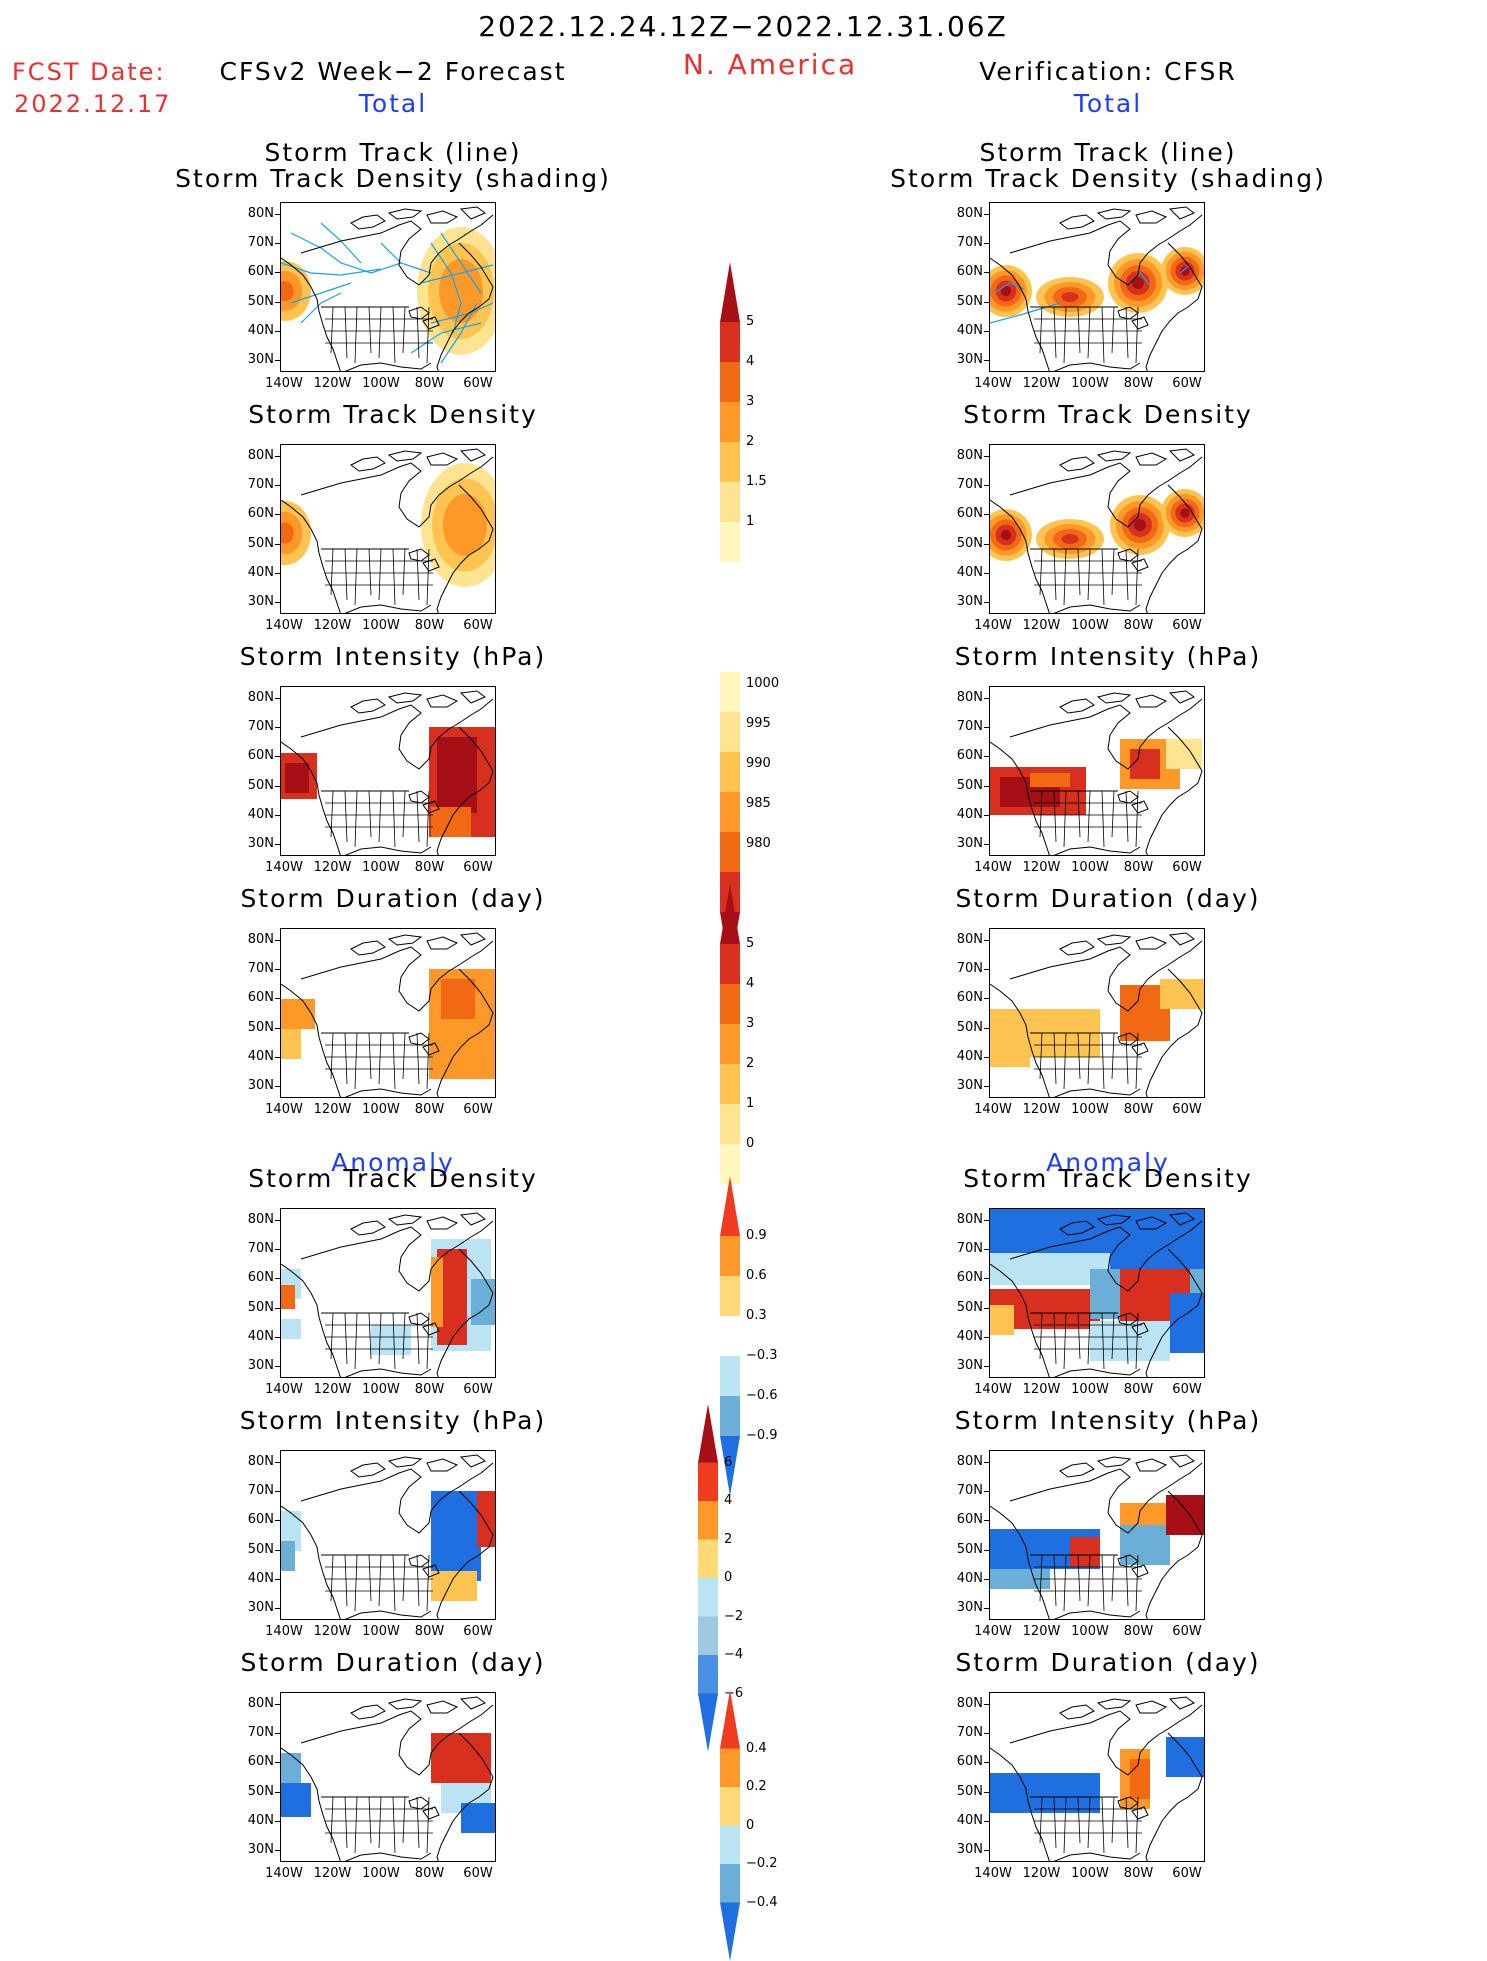 The image size is (1487, 1961). I want to click on colorbar-label: 6, so click(728, 1462).